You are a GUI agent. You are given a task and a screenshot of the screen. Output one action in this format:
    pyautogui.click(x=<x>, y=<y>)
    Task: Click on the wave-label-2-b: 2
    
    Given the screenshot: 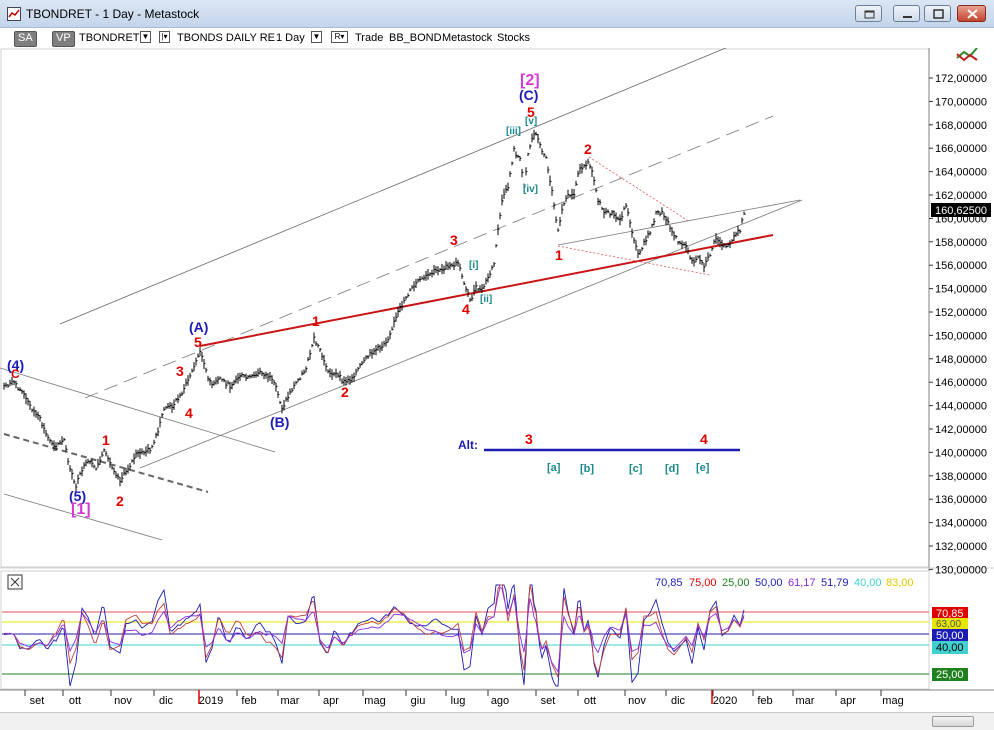 What is the action you would take?
    pyautogui.click(x=345, y=392)
    